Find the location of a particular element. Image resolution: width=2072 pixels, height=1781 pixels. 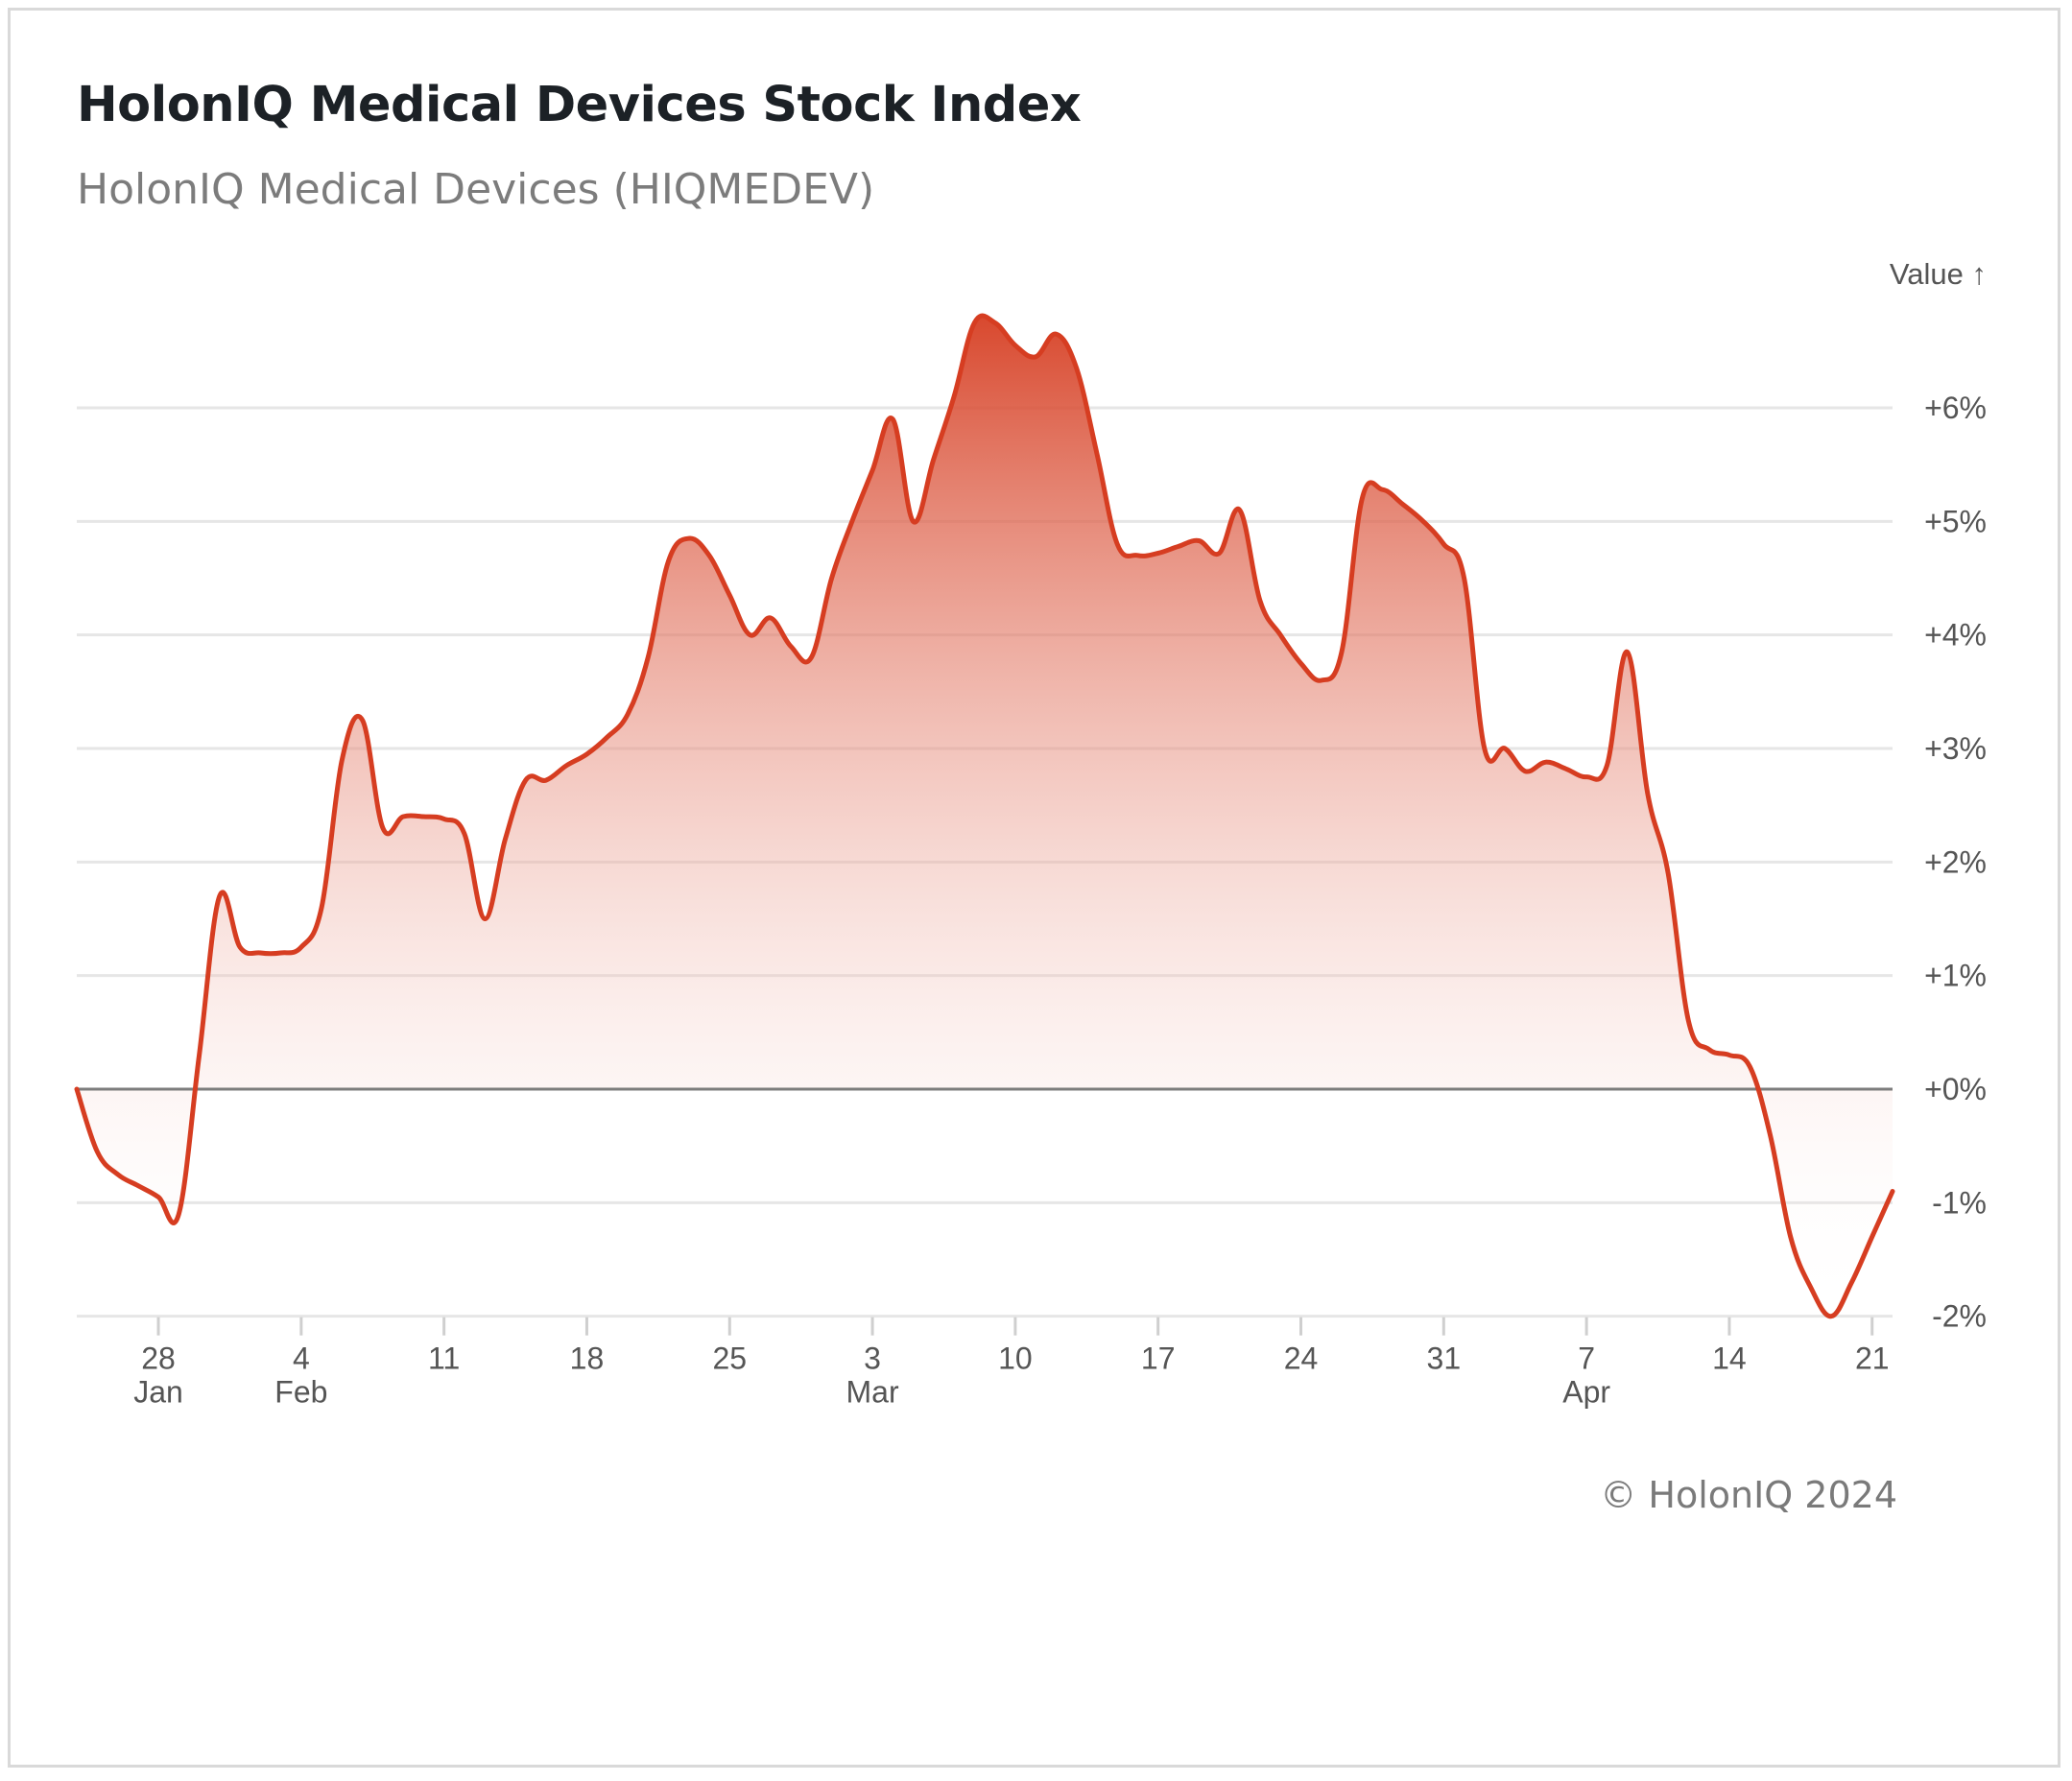

chart-subtitle: HolonIQ Medical Devices (HIQMEDEV) is located at coordinates (476, 189).